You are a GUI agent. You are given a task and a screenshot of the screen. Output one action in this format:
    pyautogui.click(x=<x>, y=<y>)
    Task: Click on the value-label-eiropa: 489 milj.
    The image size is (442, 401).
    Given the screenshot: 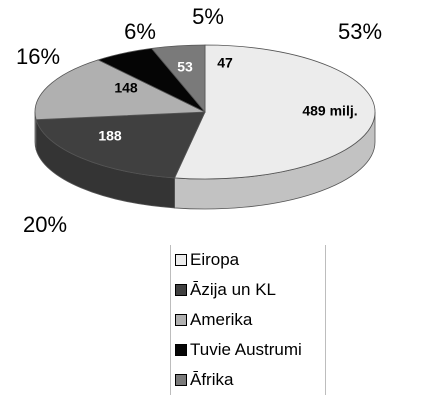 What is the action you would take?
    pyautogui.click(x=329, y=111)
    